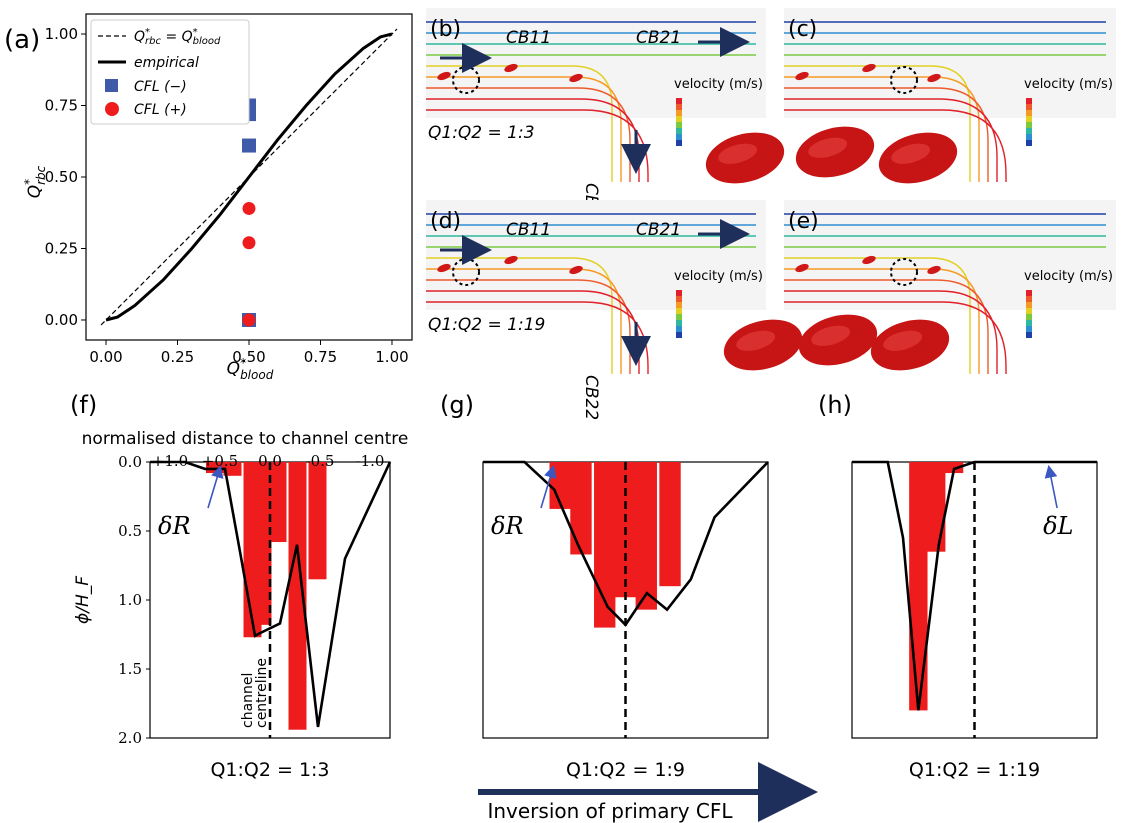  Describe the element at coordinates (105, 357) in the screenshot. I see `x-tick-label: 0.00` at that location.